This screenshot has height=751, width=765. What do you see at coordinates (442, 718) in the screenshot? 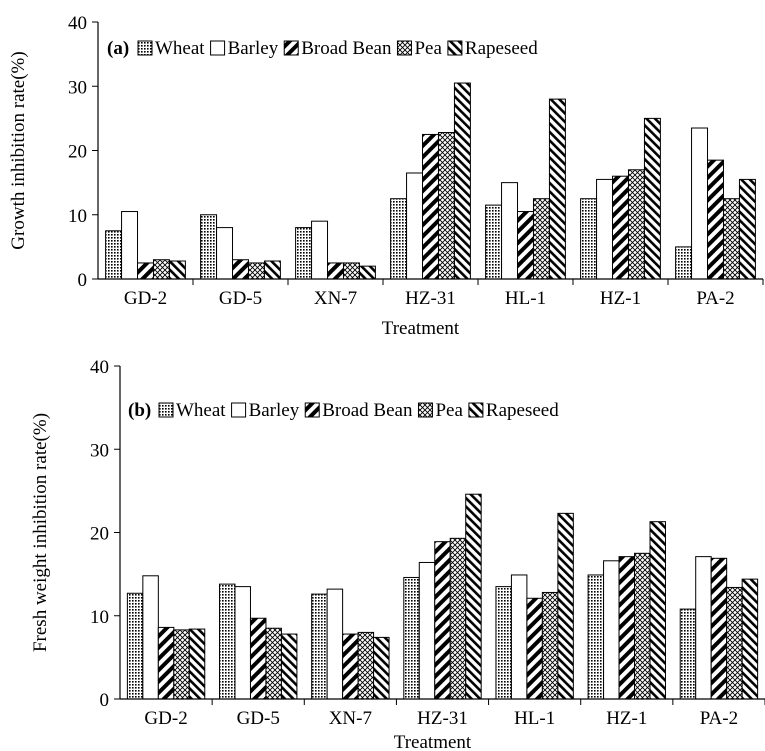
I see `x-tick-label: HZ-31` at bounding box center [442, 718].